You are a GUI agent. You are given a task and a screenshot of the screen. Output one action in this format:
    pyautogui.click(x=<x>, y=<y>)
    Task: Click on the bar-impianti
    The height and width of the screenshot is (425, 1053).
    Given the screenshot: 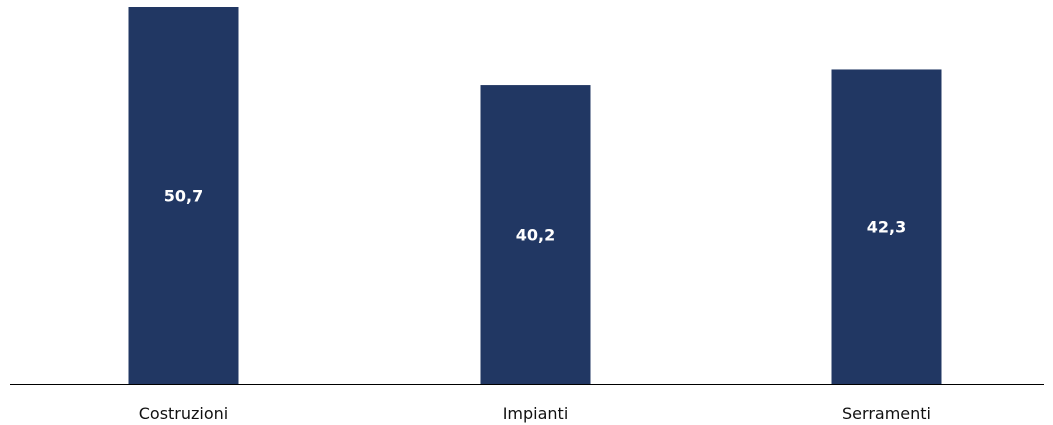 What is the action you would take?
    pyautogui.click(x=535, y=235)
    